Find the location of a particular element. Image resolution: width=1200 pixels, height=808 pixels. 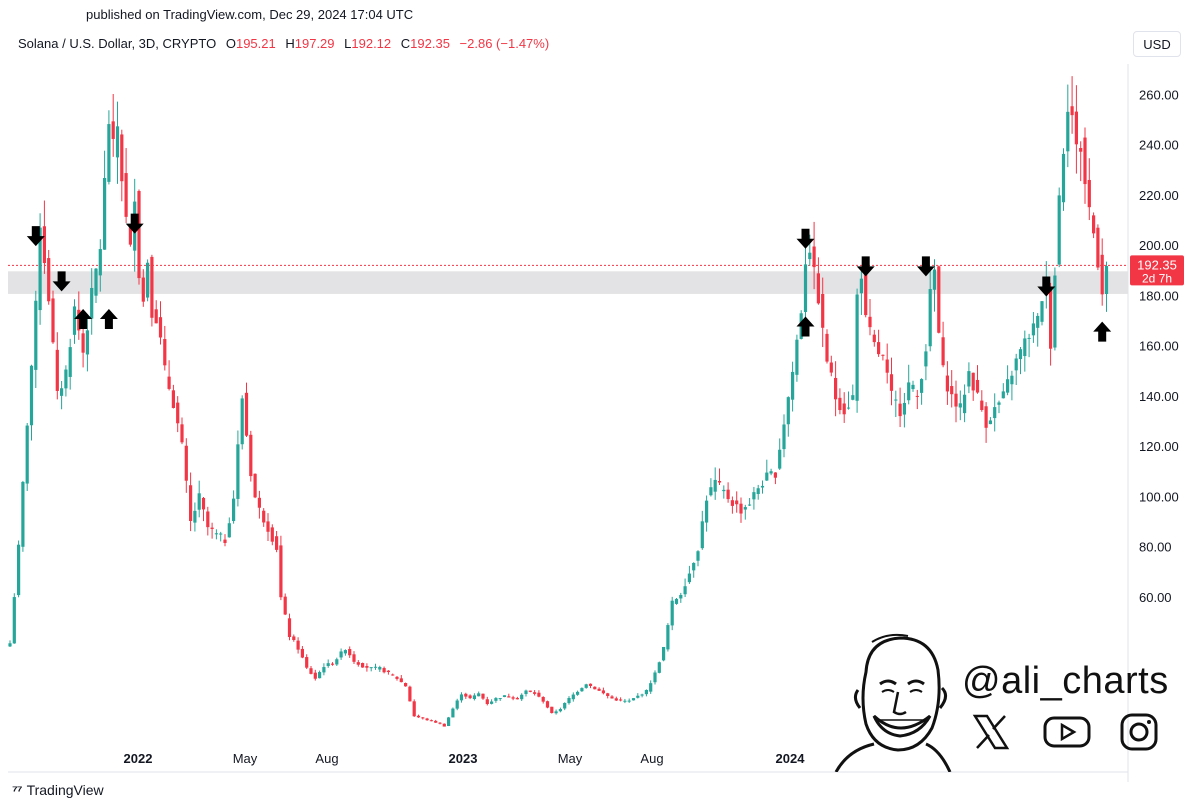

face-sketch-icon is located at coordinates (893, 702).